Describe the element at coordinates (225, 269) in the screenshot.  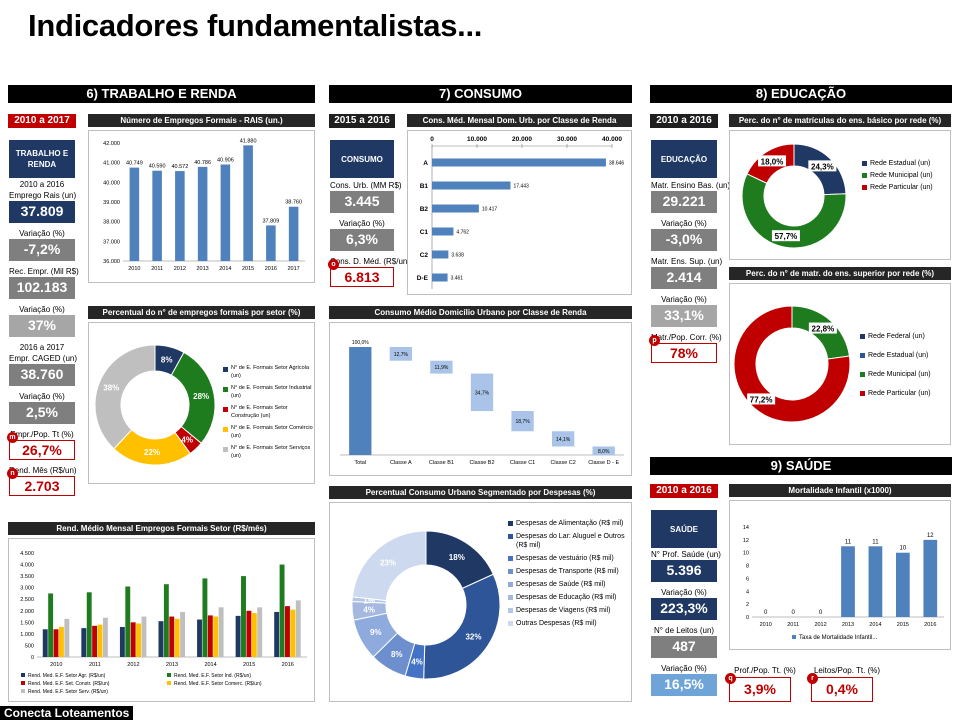
I see `x-tick-label: 2014` at that location.